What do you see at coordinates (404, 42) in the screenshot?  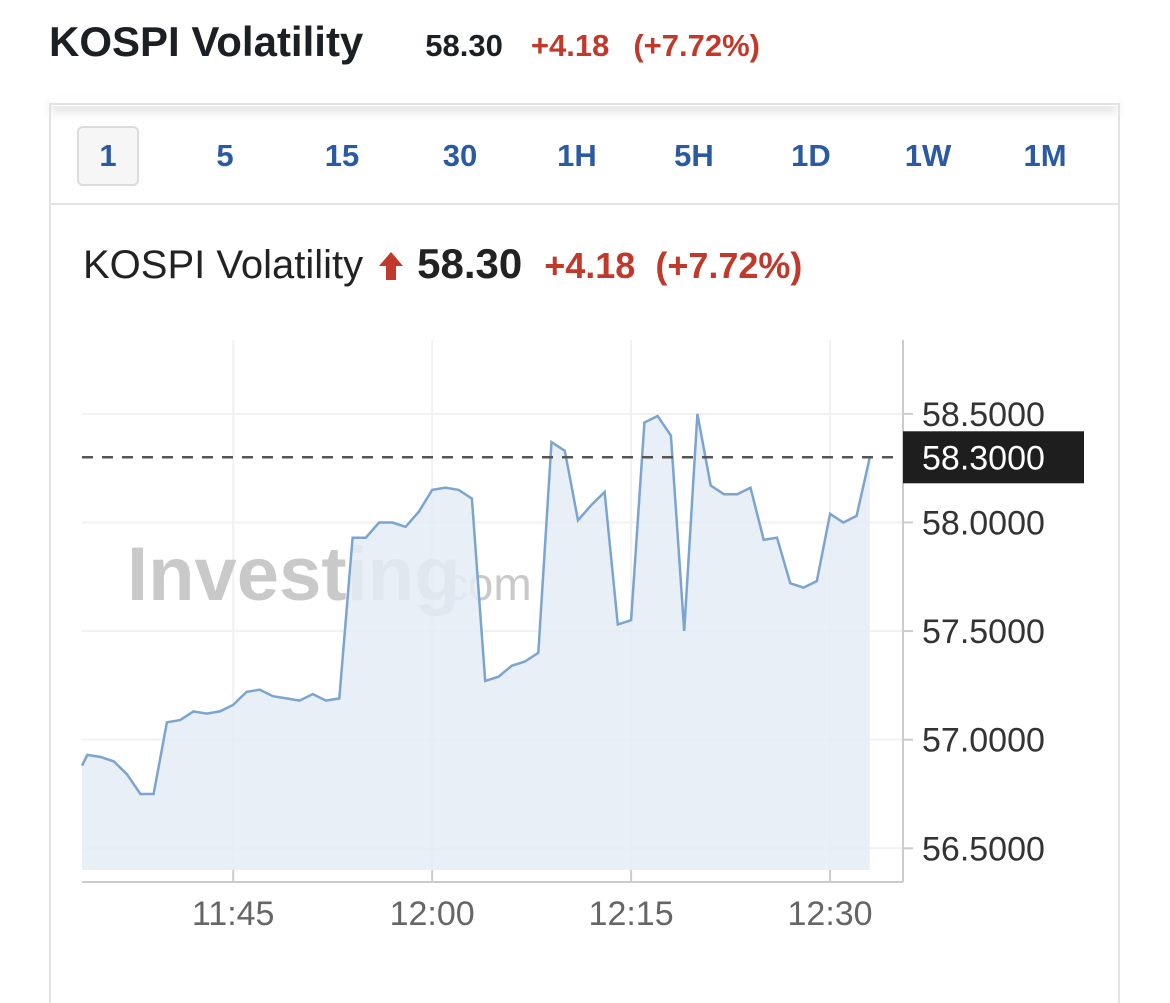 I see `quote-header: KOSPI Volatility 58.30 +4.18 (+7.72%)` at bounding box center [404, 42].